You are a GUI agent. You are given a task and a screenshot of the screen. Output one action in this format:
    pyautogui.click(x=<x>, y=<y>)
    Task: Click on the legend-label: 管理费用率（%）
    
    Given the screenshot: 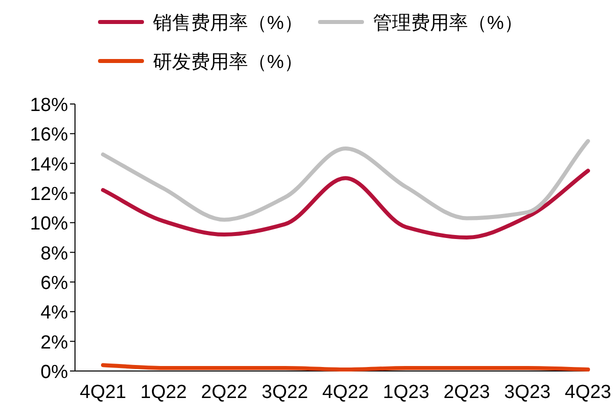 What is the action you would take?
    pyautogui.click(x=448, y=23)
    